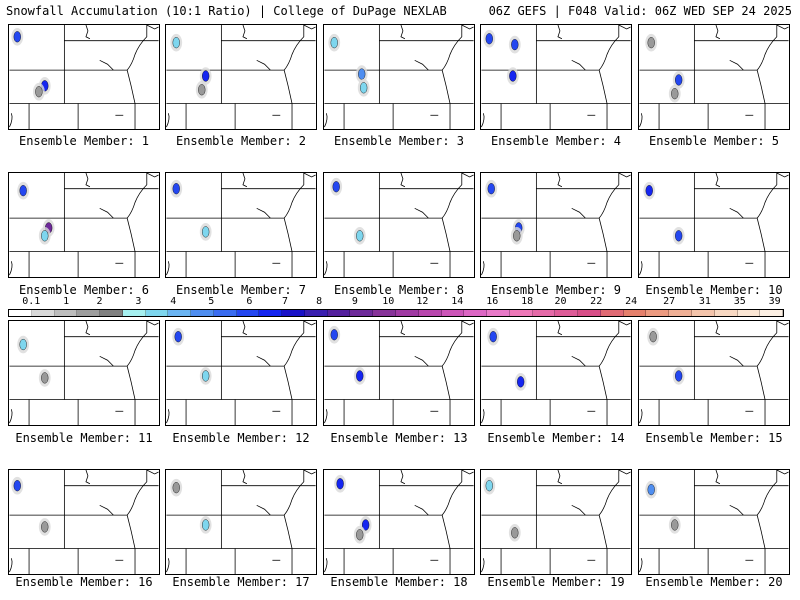 The image size is (800, 600). Describe the element at coordinates (354, 301) in the screenshot. I see `colorbar-tick-label: 9` at that location.